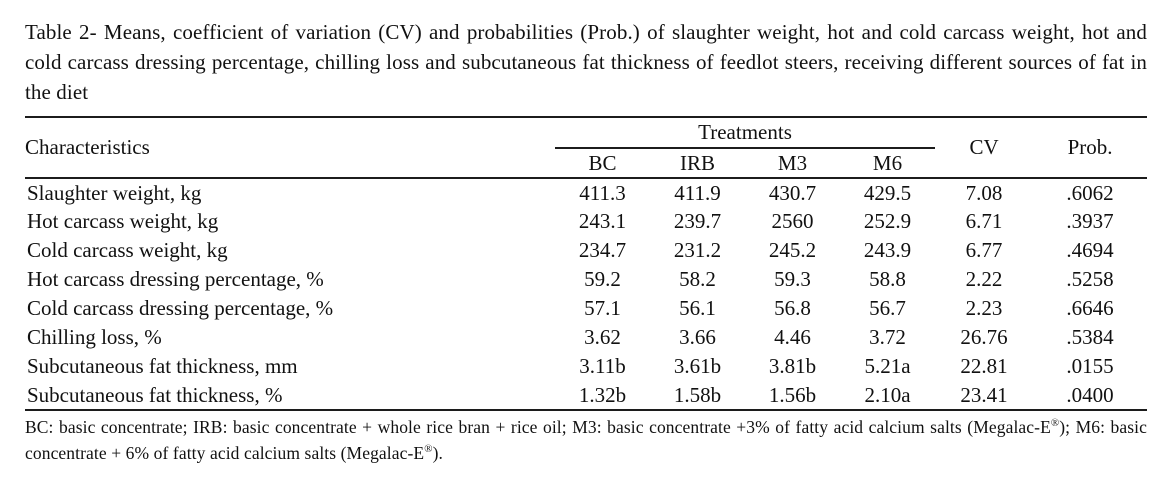  Describe the element at coordinates (887, 192) in the screenshot. I see `table-cell: 429.5` at that location.